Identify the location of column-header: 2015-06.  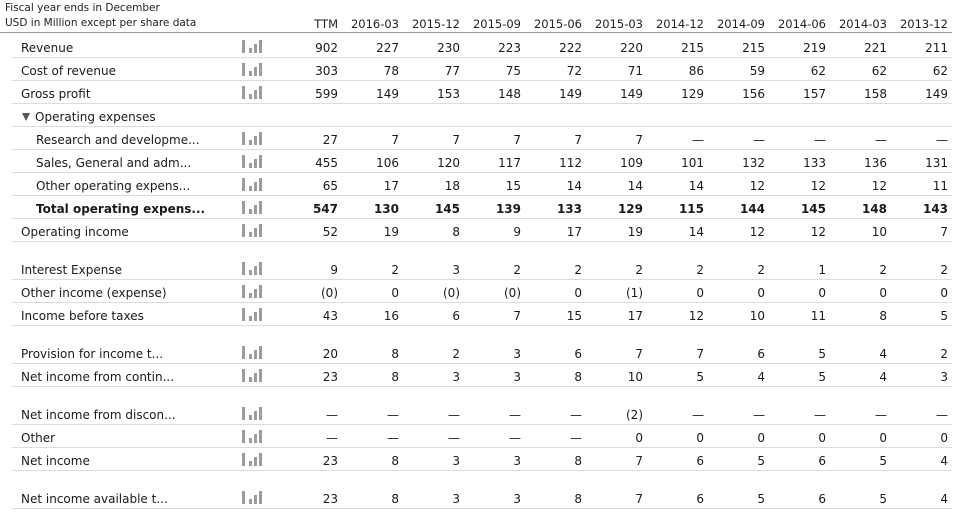
(557, 24).